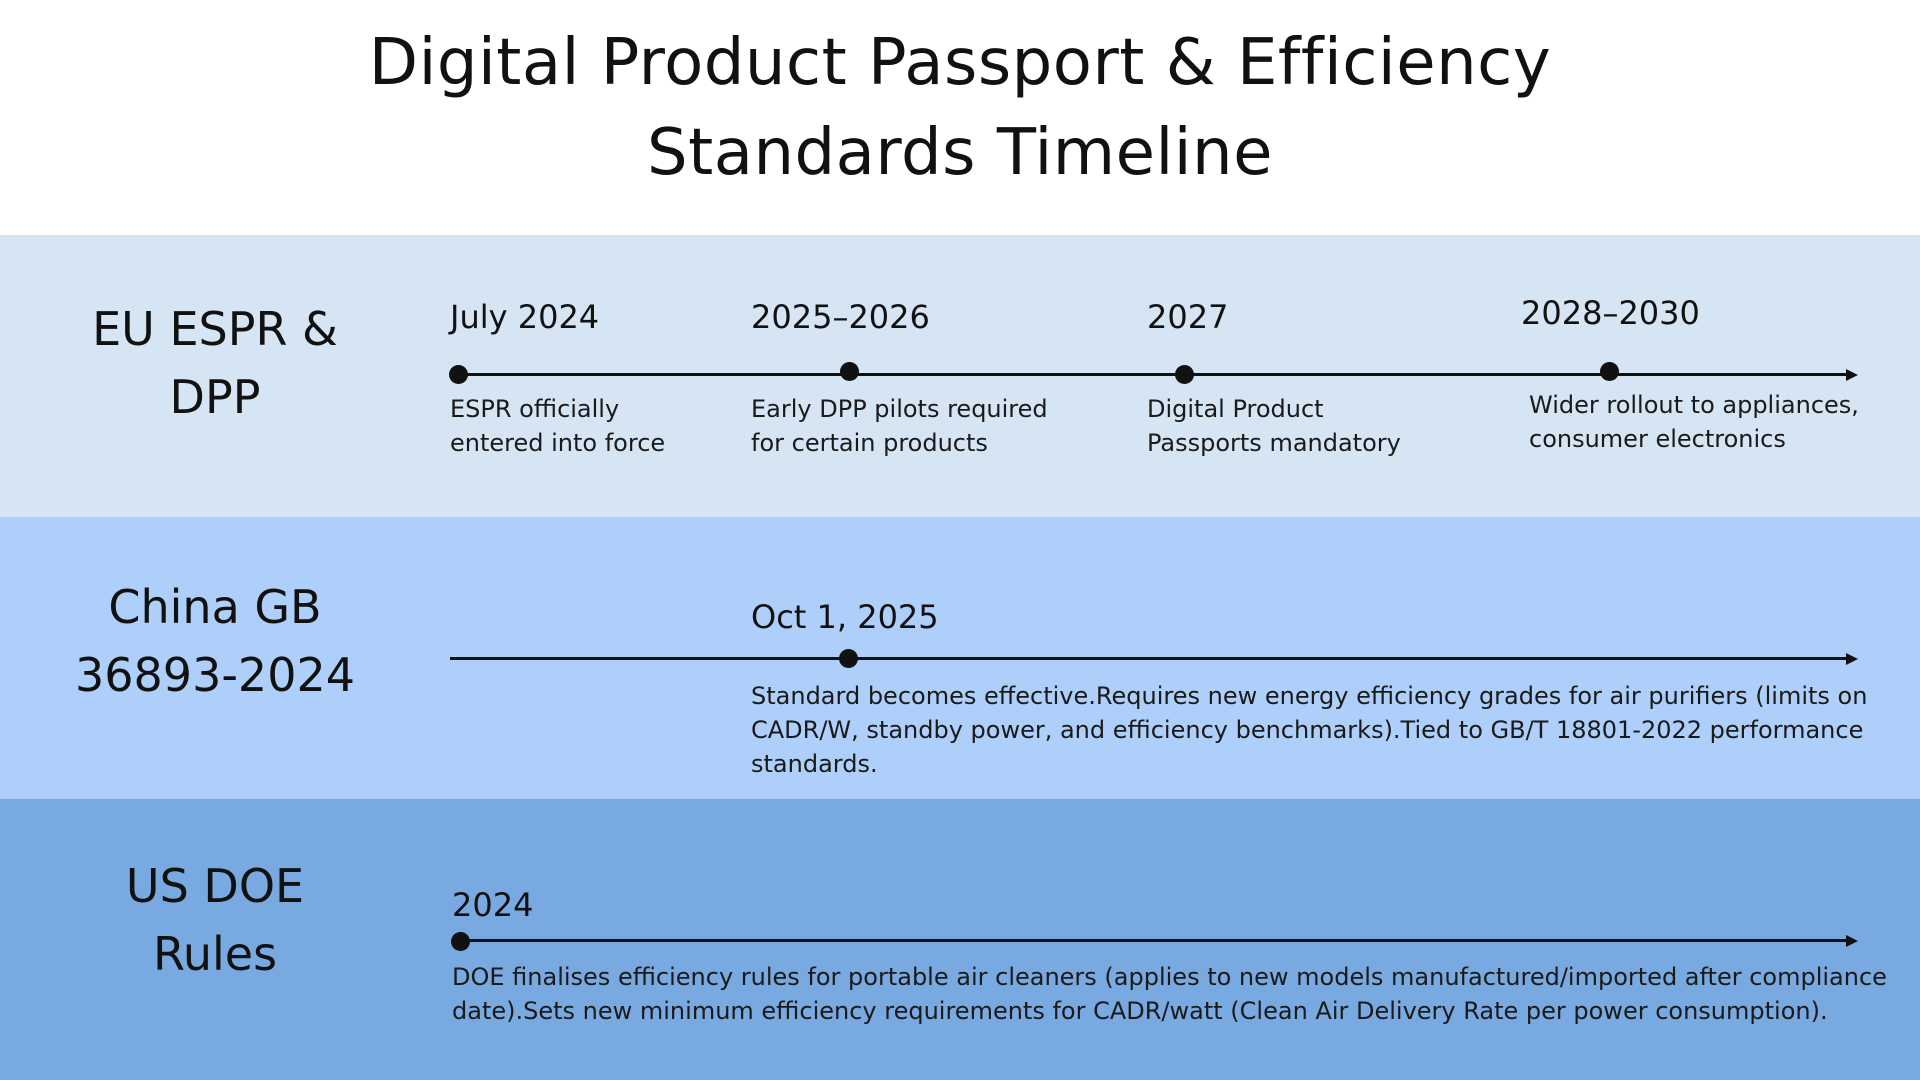  I want to click on band-label-us-line-1: US DOE, so click(215, 886).